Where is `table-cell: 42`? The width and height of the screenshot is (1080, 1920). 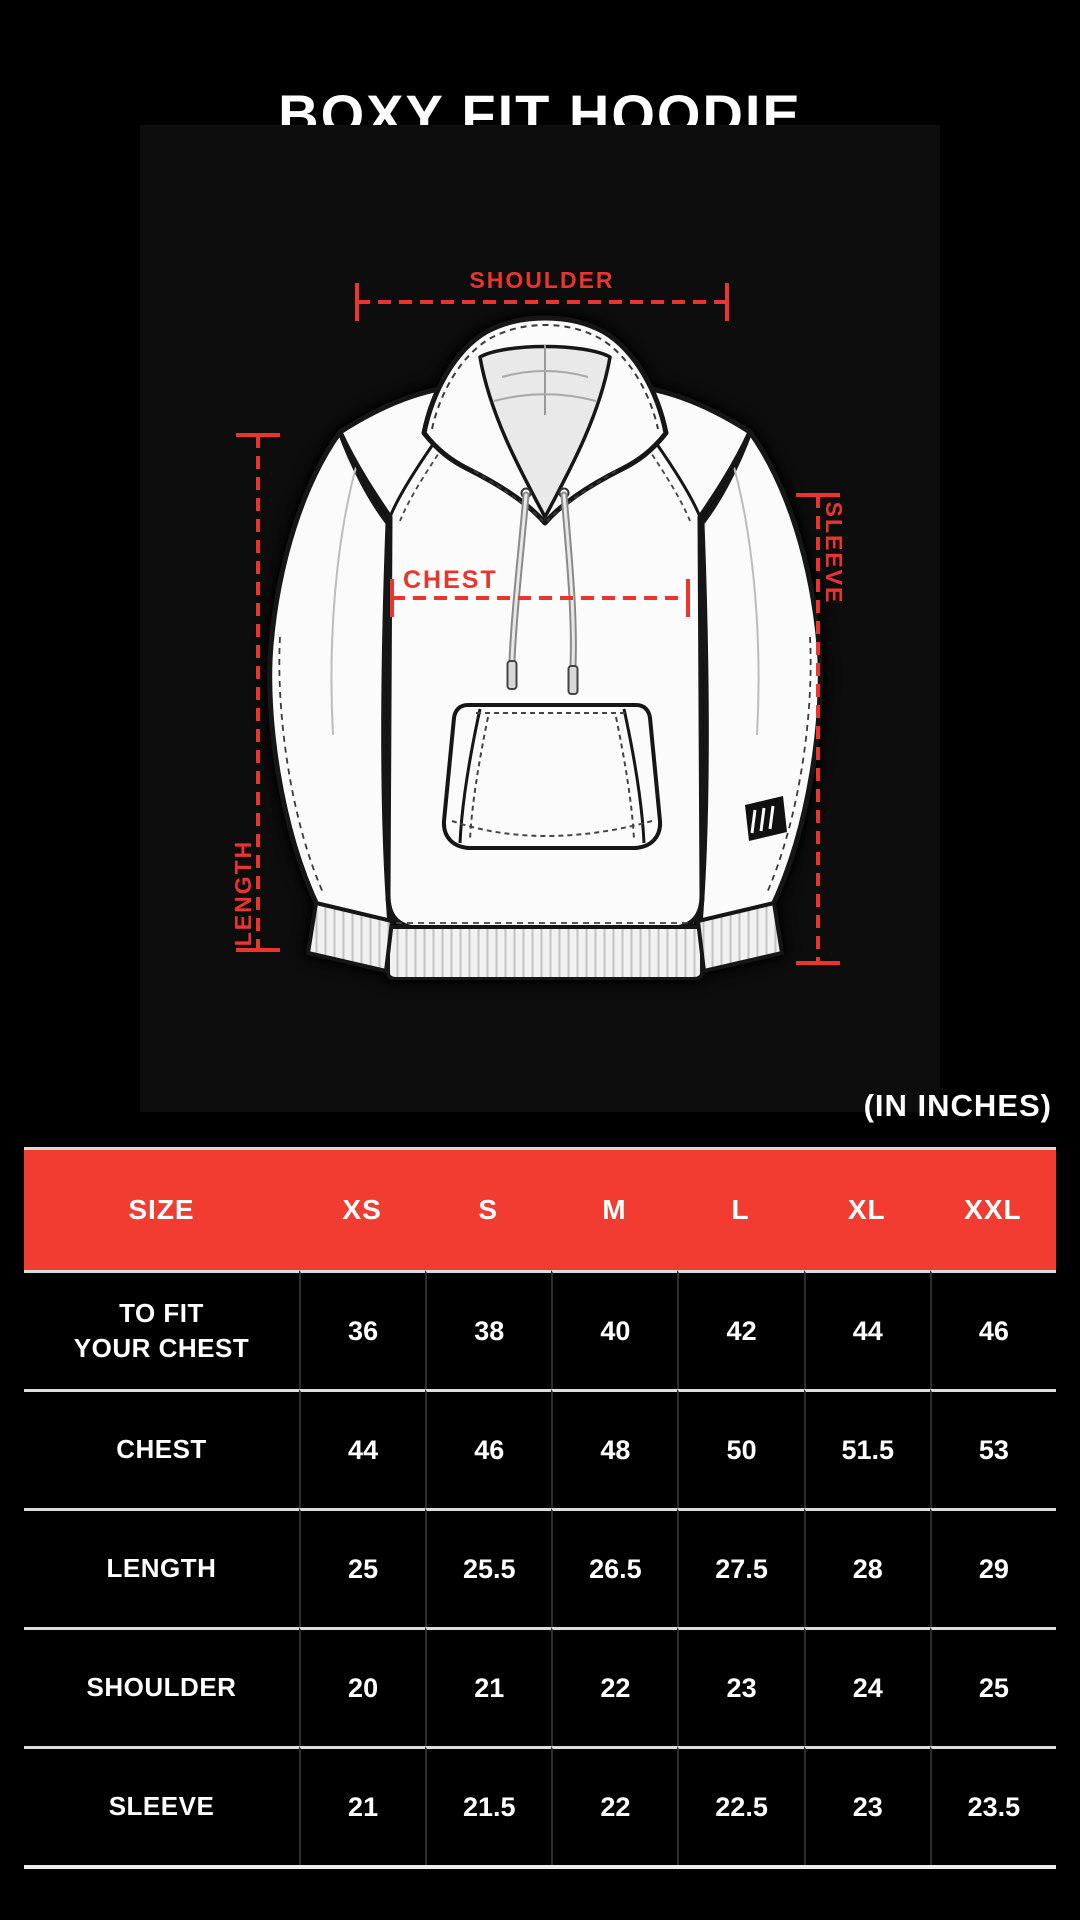
table-cell: 42 is located at coordinates (740, 1329).